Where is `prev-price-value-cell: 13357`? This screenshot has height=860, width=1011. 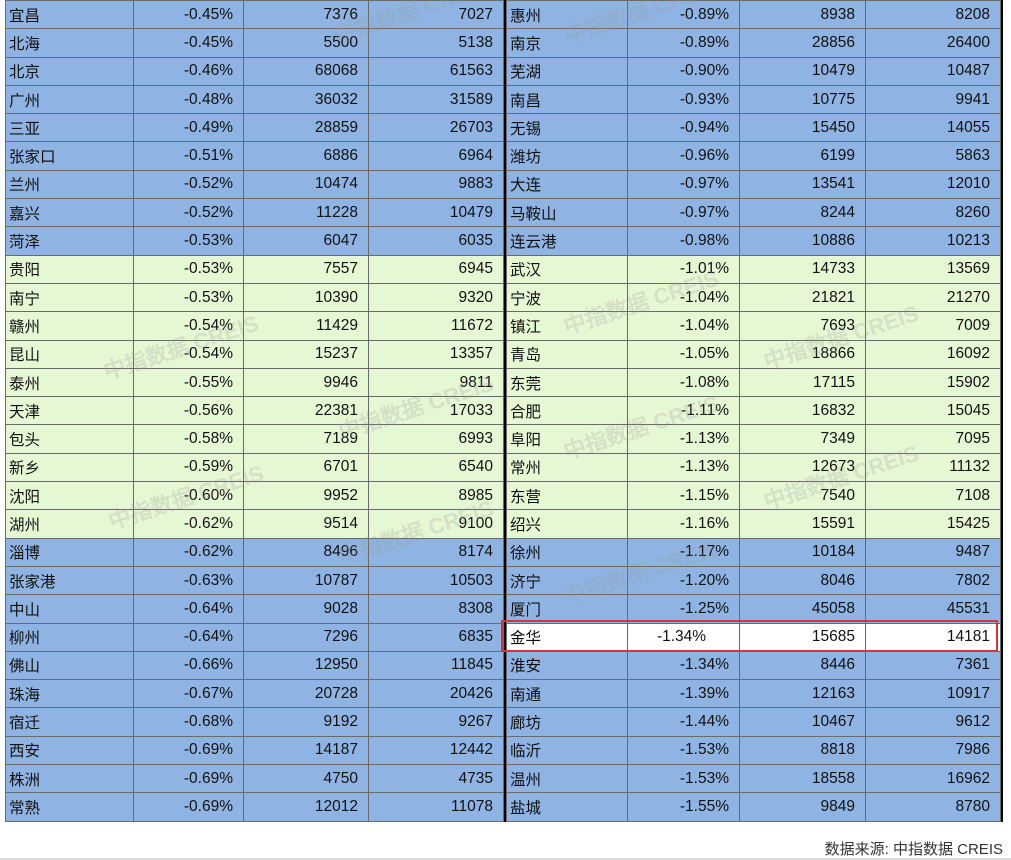 prev-price-value-cell: 13357 is located at coordinates (436, 354).